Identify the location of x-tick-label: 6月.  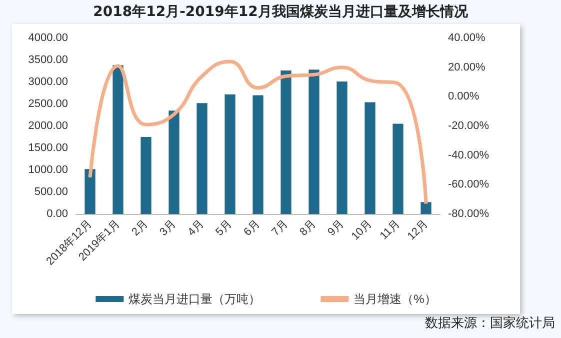
(252, 228).